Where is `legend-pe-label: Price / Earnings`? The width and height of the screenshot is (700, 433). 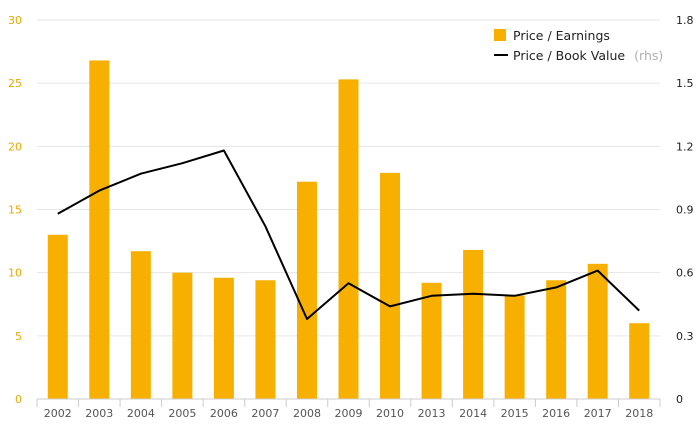
legend-pe-label: Price / Earnings is located at coordinates (561, 35).